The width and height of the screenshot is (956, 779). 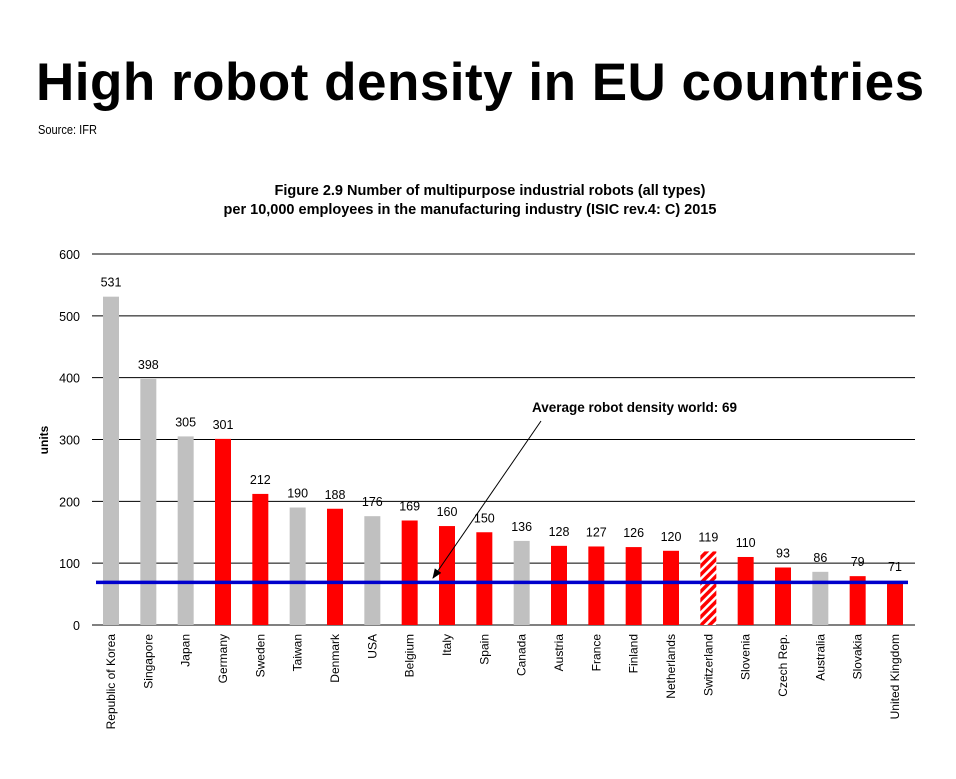 I want to click on x-tick-label: Austria, so click(x=559, y=653).